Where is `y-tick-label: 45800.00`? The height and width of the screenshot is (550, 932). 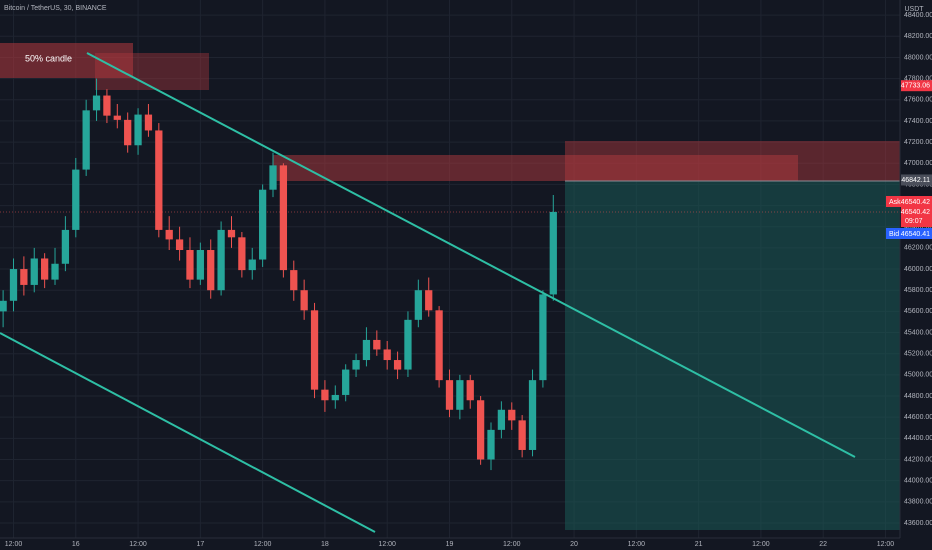 y-tick-label: 45800.00 is located at coordinates (918, 290).